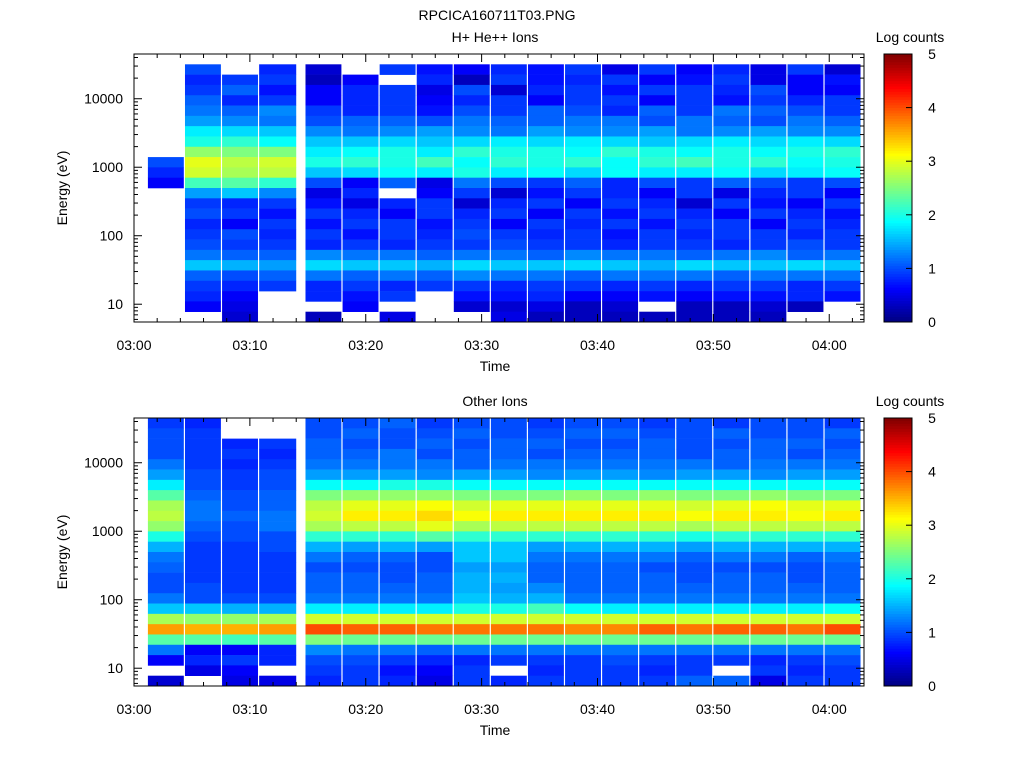  I want to click on x-tick-label: 03:10, so click(249, 709).